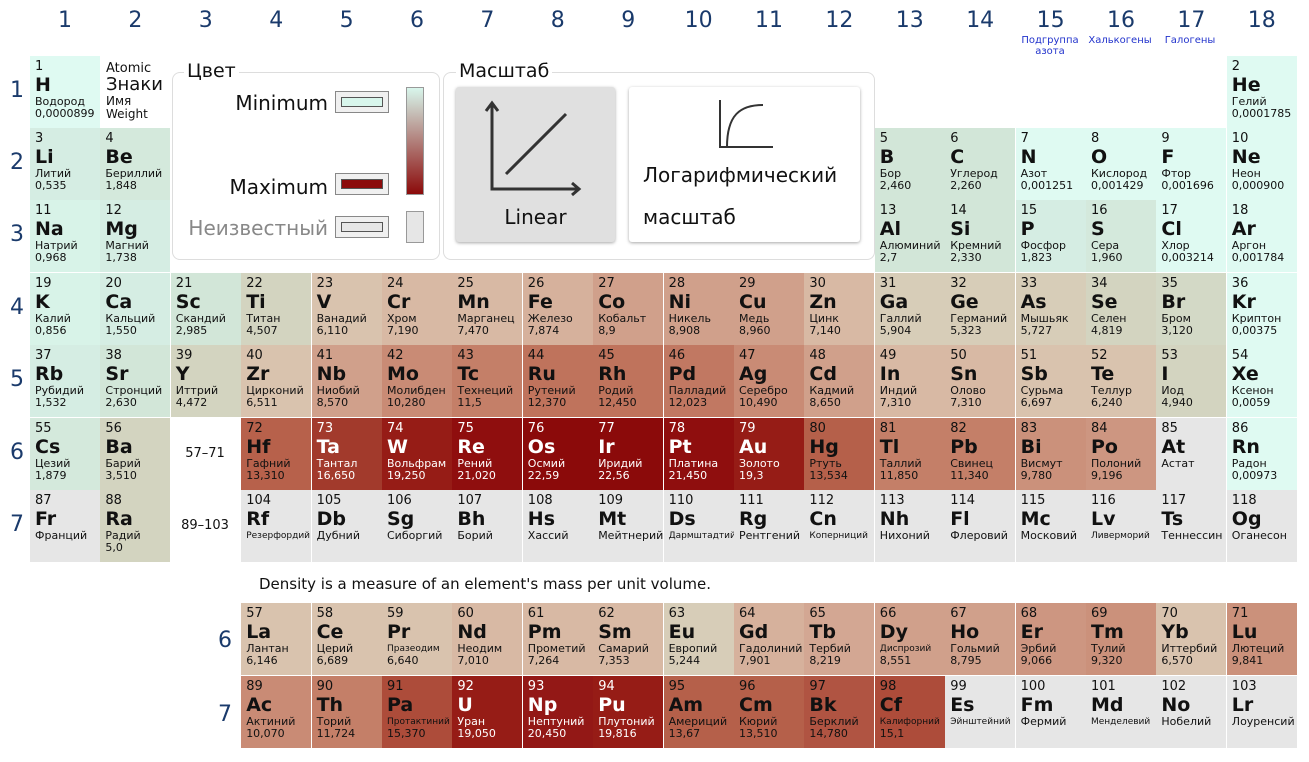 The width and height of the screenshot is (1309, 762). Describe the element at coordinates (487, 309) in the screenshot. I see `element-cell-mn: 25 Mn Марганец 7,470` at that location.